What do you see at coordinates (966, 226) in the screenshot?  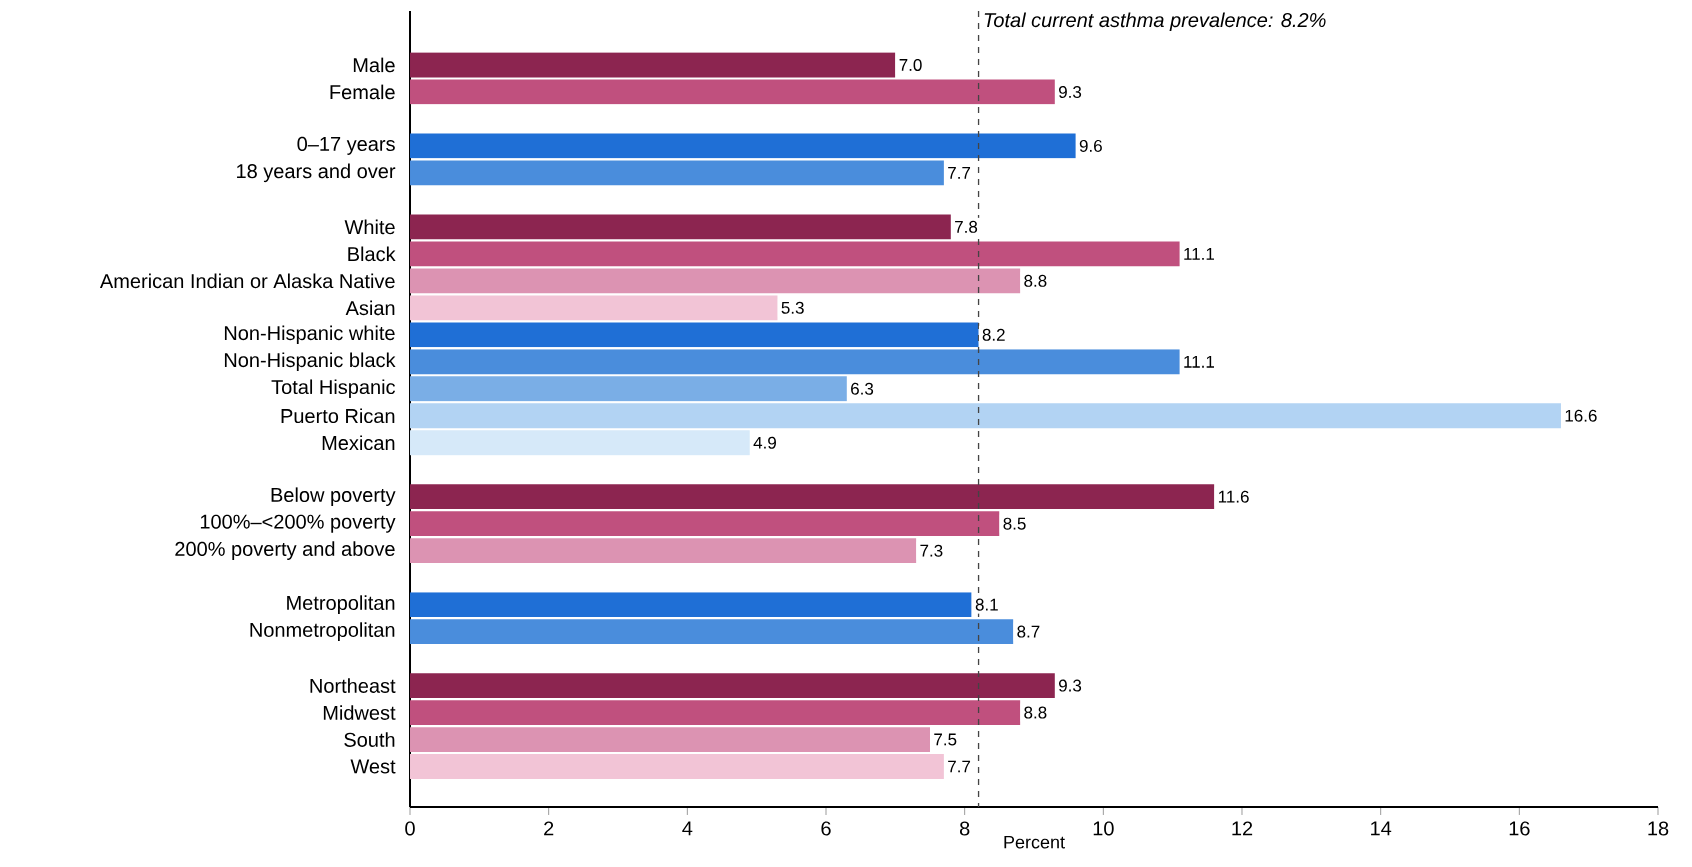 I see `data-label: 7.8` at bounding box center [966, 226].